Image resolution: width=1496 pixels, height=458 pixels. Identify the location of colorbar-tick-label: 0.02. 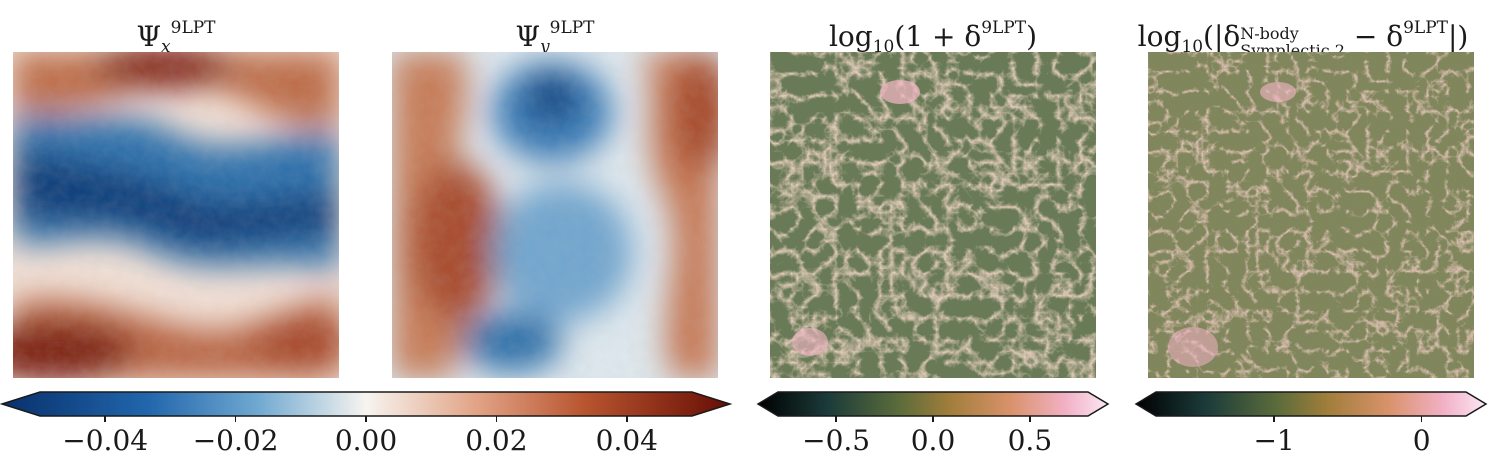
(496, 440).